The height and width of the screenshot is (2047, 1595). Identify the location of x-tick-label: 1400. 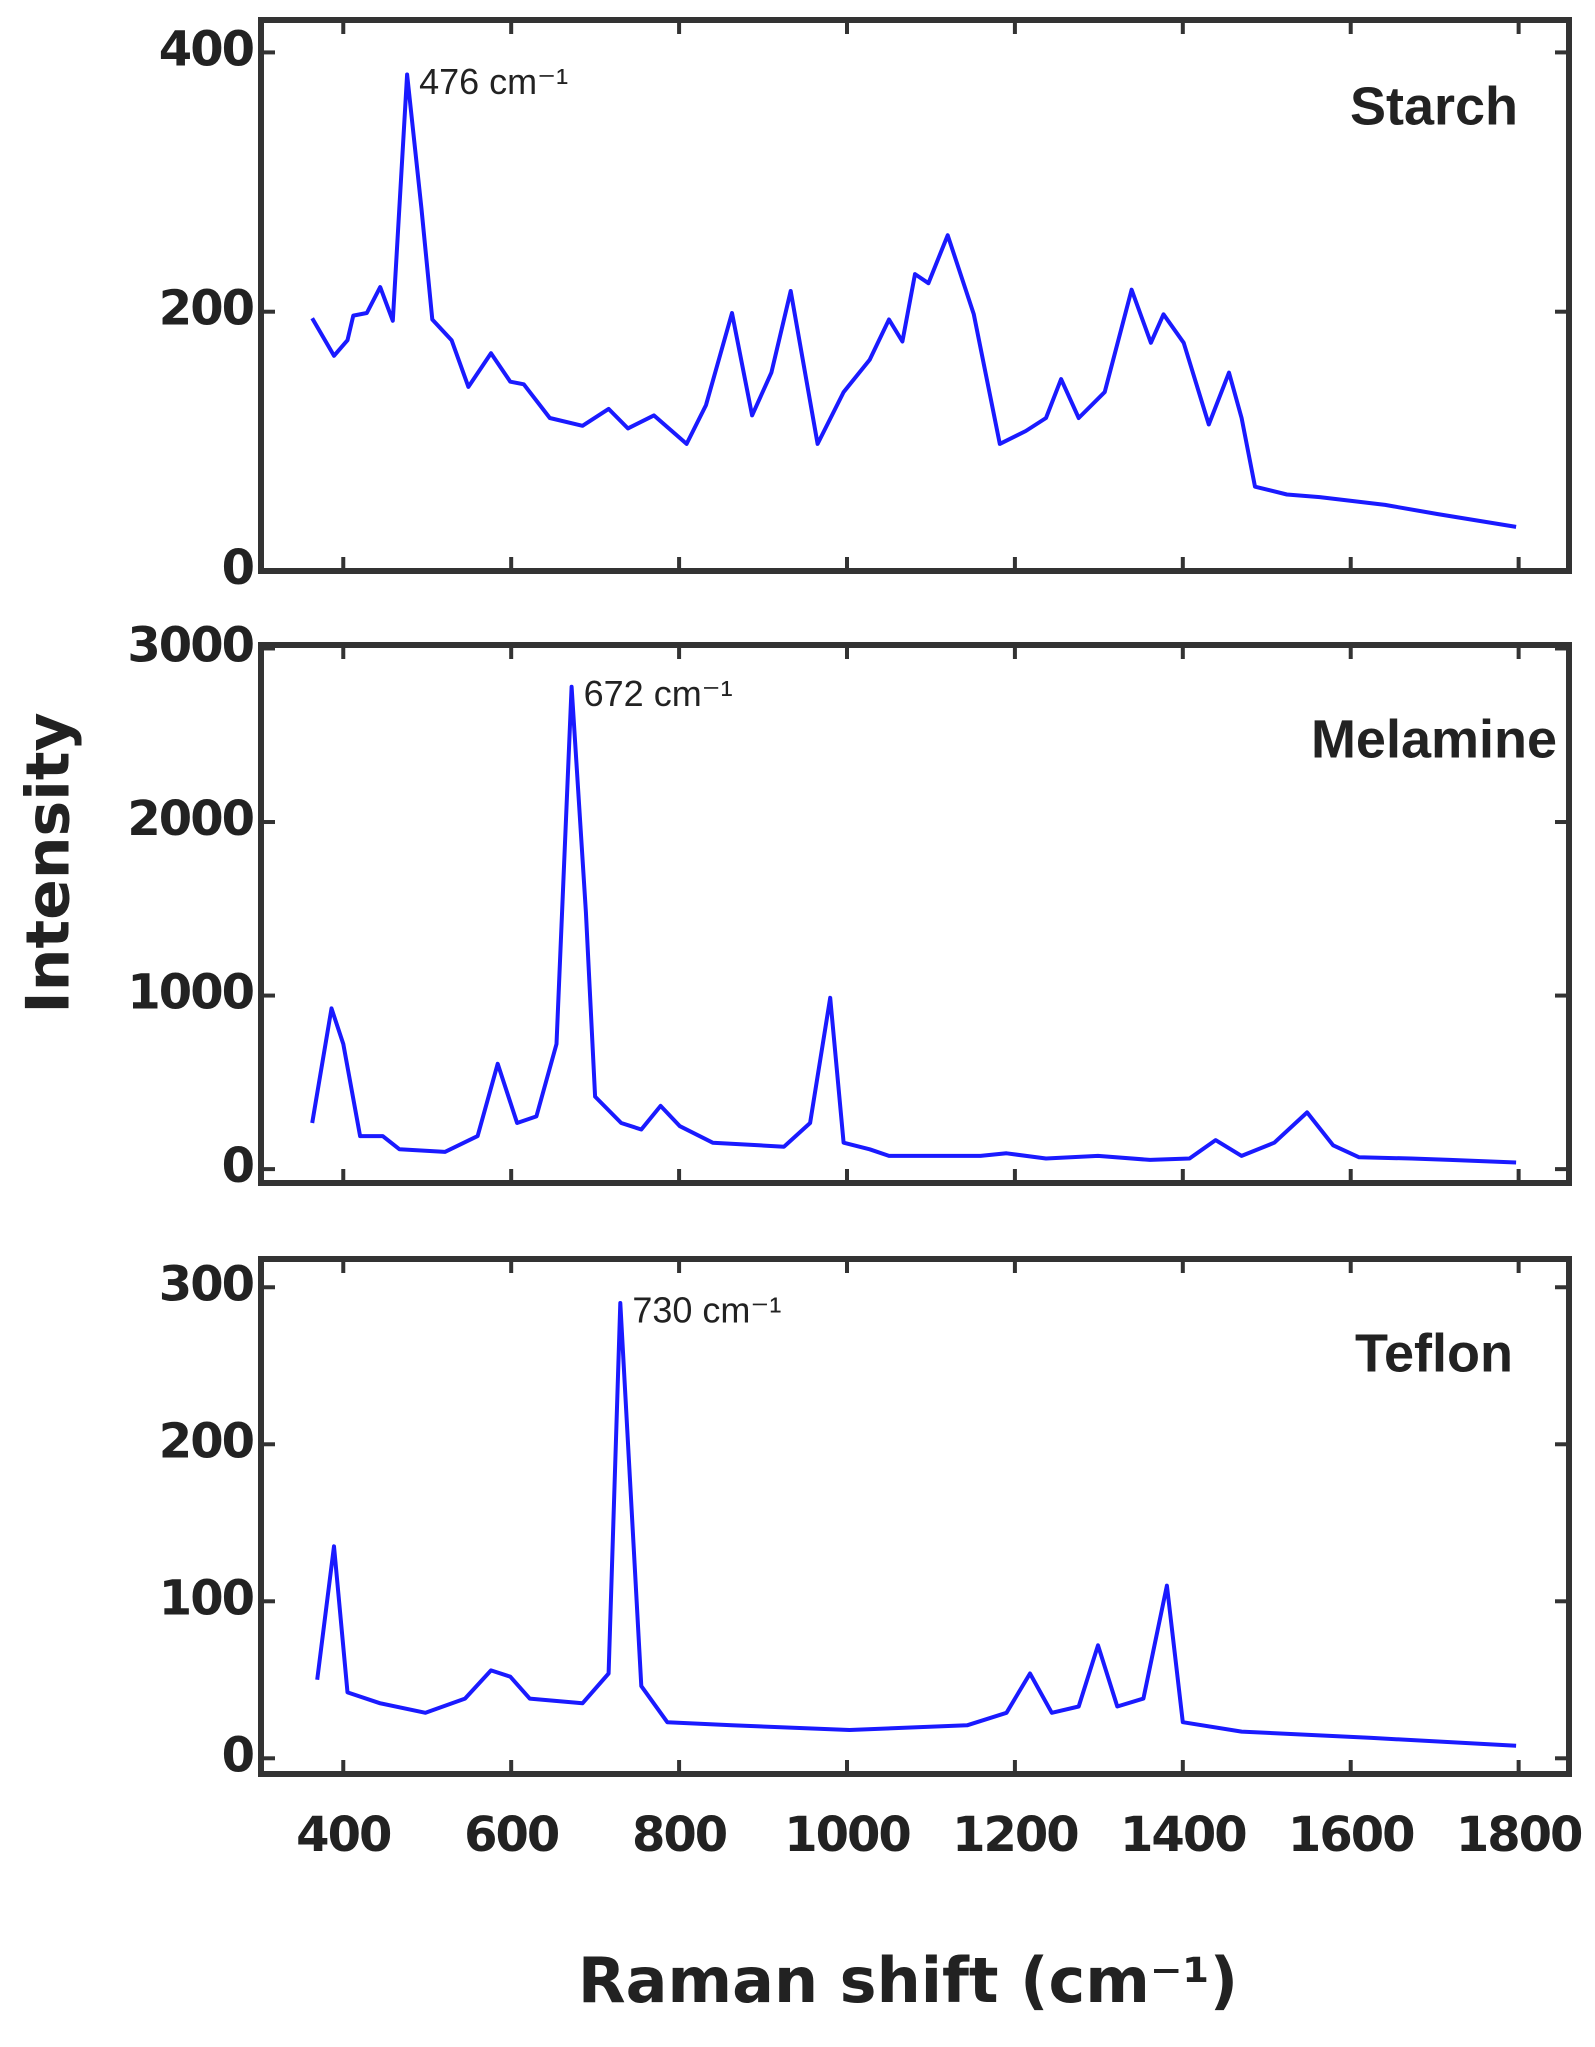
(1183, 1835).